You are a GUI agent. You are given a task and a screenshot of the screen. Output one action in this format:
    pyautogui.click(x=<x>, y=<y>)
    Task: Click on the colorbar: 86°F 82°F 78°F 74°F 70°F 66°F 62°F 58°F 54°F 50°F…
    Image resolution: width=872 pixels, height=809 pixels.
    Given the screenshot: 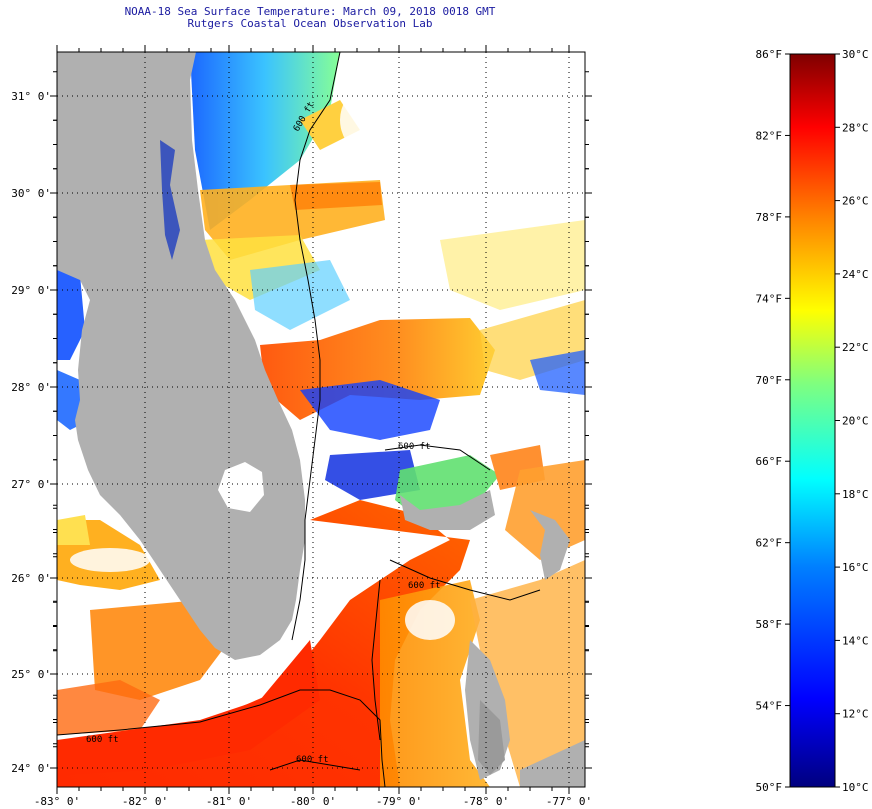 What is the action you would take?
    pyautogui.click(x=812, y=421)
    